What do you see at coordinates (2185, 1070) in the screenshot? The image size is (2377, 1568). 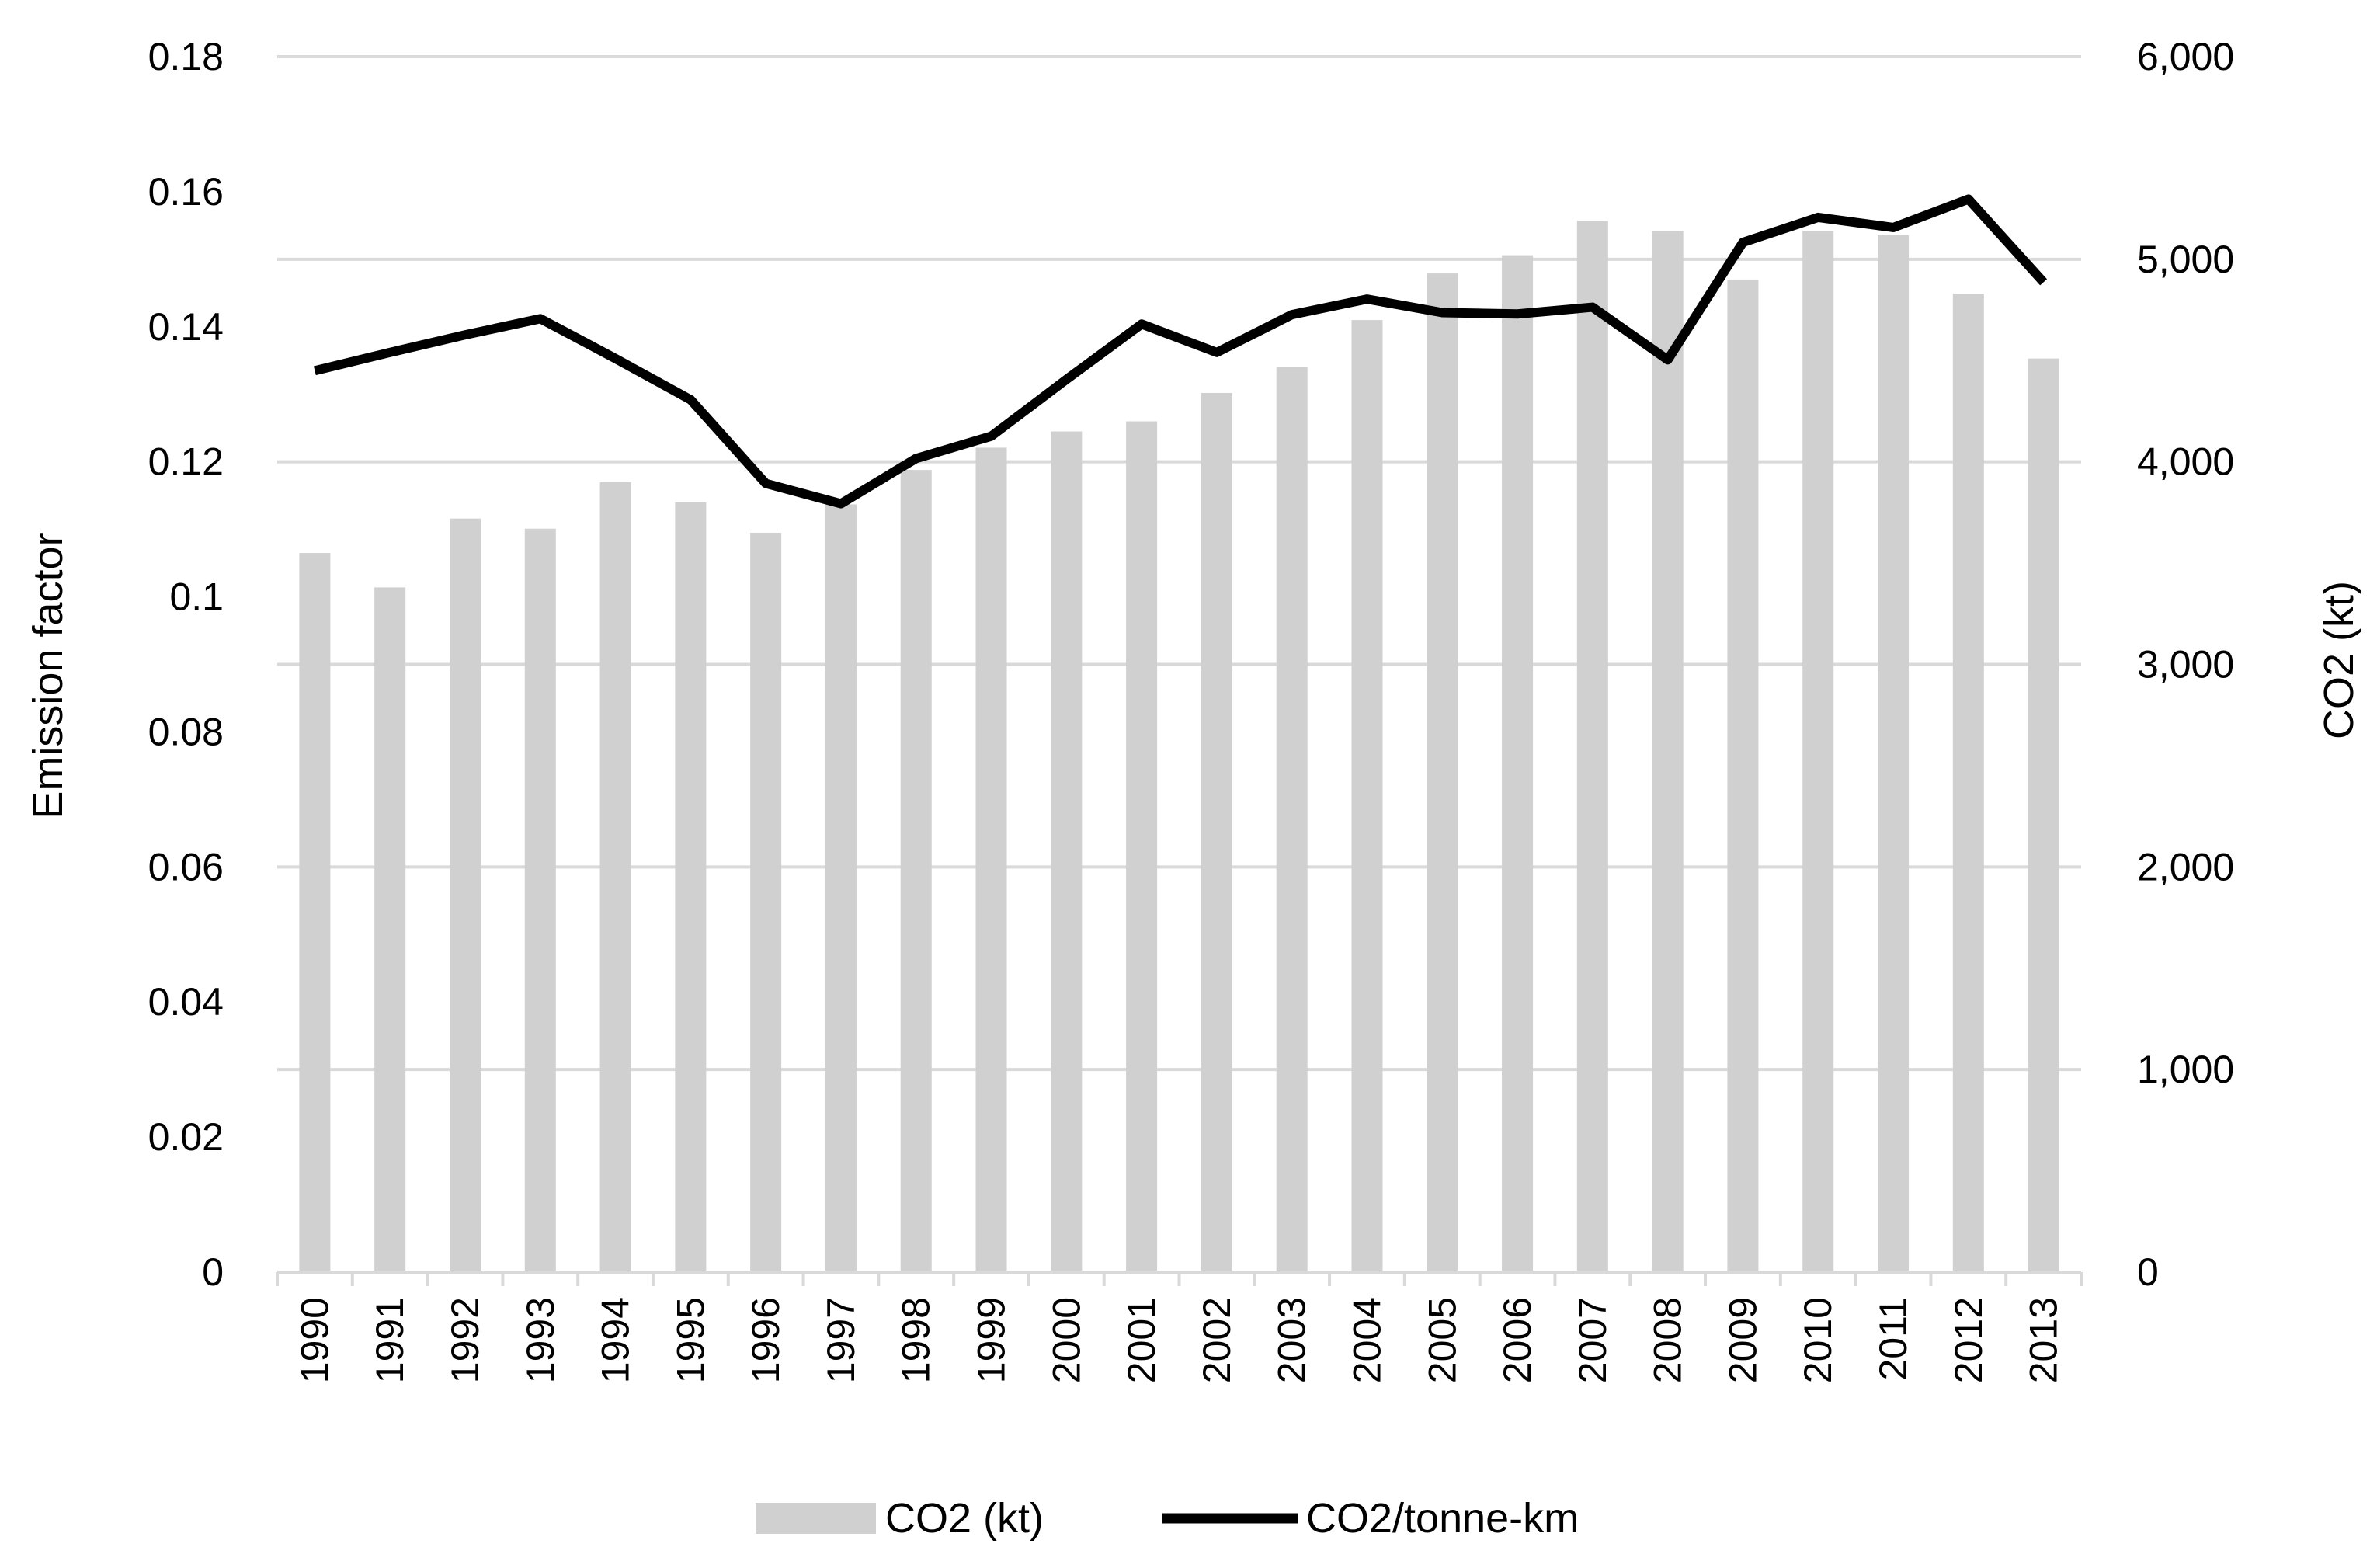 I see `right-tick-label: 1,000` at bounding box center [2185, 1070].